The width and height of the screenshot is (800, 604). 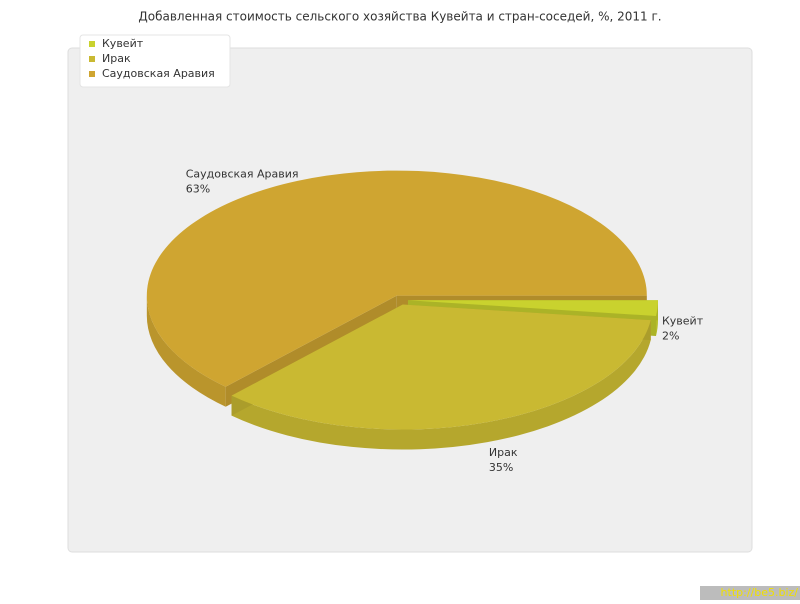 I want to click on slice-label: Саудовская Аравия, so click(x=242, y=173).